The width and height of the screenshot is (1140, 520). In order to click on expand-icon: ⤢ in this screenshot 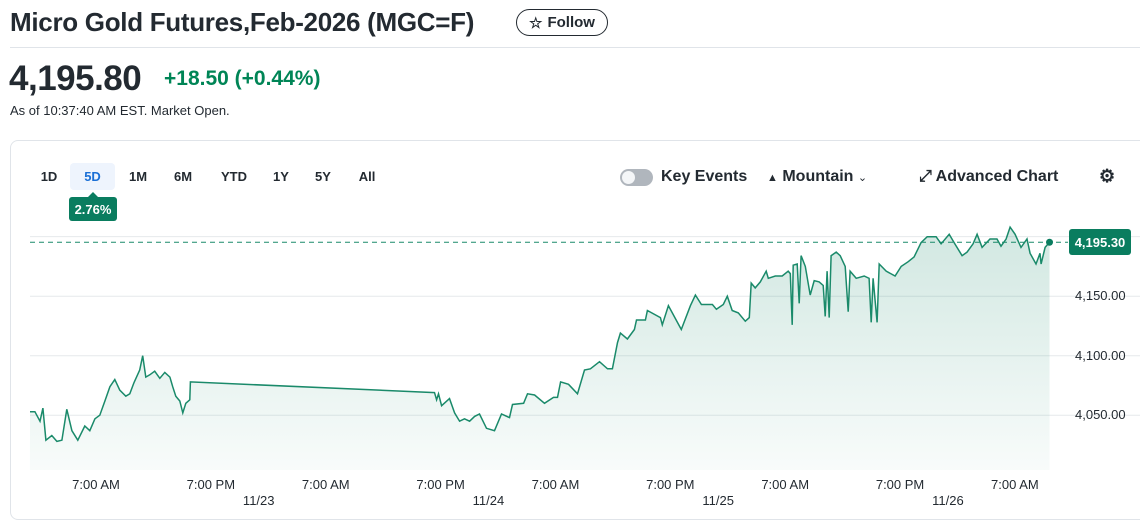, I will do `click(925, 176)`.